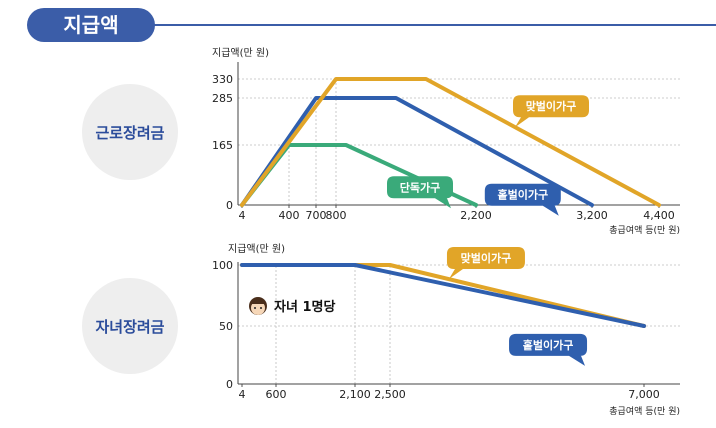 The width and height of the screenshot is (716, 428). Describe the element at coordinates (355, 394) in the screenshot. I see `chart2-xtick-2100: 2,100` at that location.